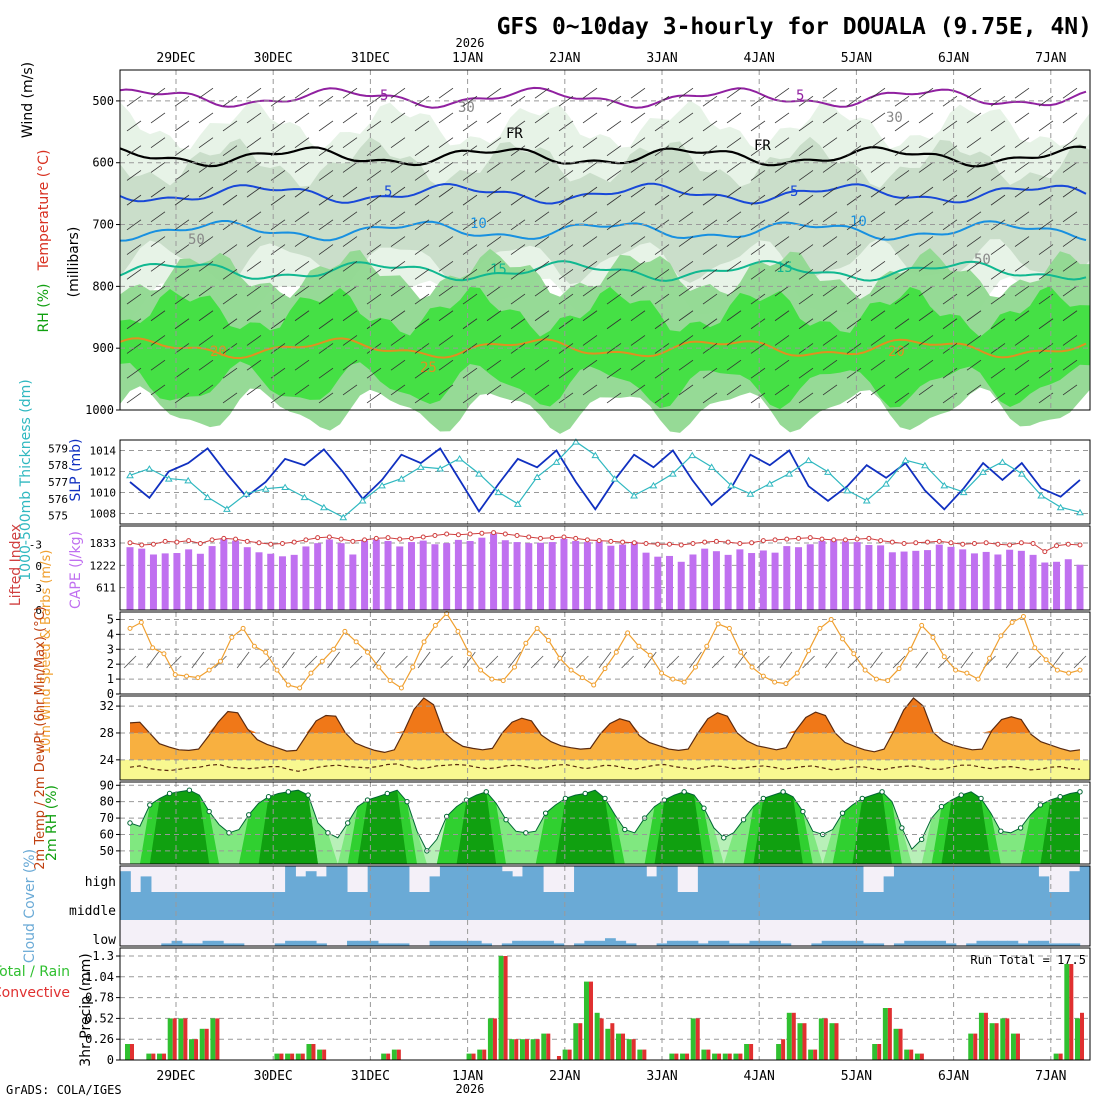 This screenshot has width=1100, height=1100. What do you see at coordinates (288, 792) in the screenshot?
I see `rh-point` at bounding box center [288, 792].